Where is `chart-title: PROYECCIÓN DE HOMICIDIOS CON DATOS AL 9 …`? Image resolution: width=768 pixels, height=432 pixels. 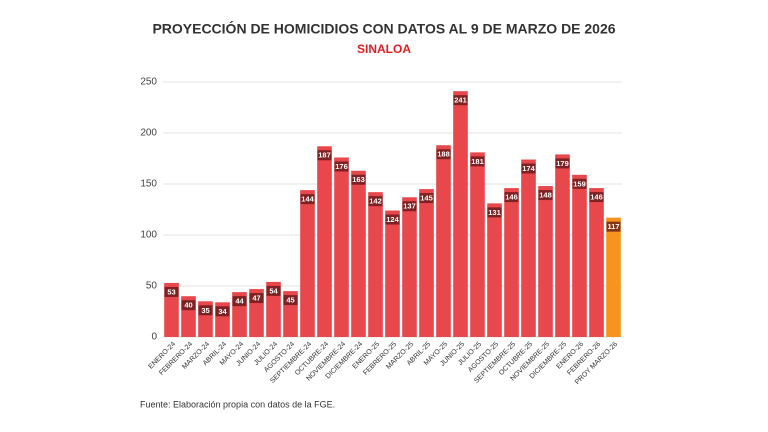 chart-title: PROYECCIÓN DE HOMICIDIOS CON DATOS AL 9 … is located at coordinates (383, 28).